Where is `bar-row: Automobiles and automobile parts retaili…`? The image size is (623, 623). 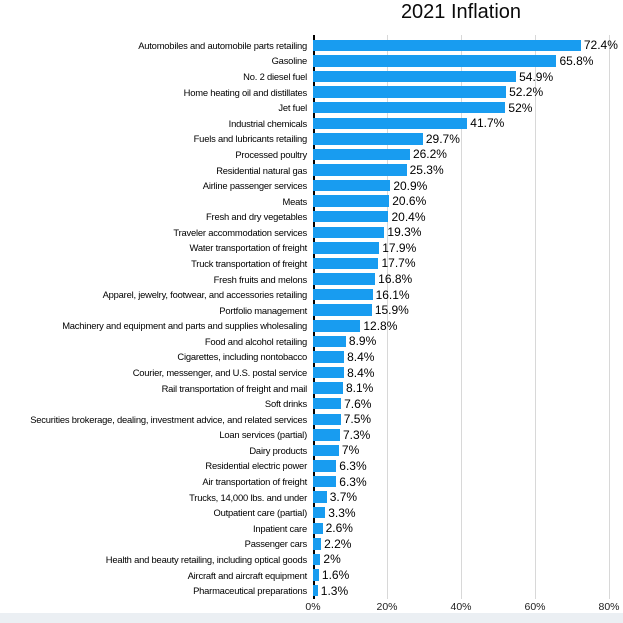 bar-row: Automobiles and automobile parts retaili… is located at coordinates (311, 46).